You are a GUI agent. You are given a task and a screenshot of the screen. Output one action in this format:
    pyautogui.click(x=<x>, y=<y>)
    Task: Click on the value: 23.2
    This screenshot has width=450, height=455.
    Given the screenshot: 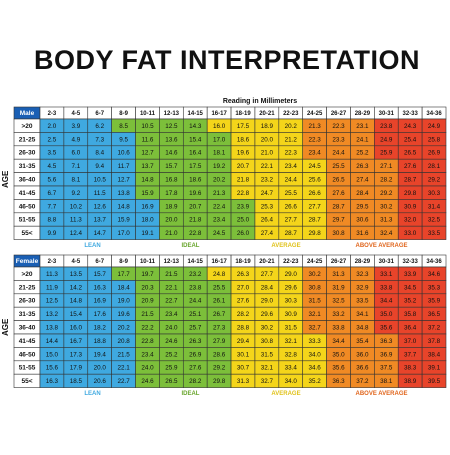 What is the action you would take?
    pyautogui.click(x=267, y=179)
    